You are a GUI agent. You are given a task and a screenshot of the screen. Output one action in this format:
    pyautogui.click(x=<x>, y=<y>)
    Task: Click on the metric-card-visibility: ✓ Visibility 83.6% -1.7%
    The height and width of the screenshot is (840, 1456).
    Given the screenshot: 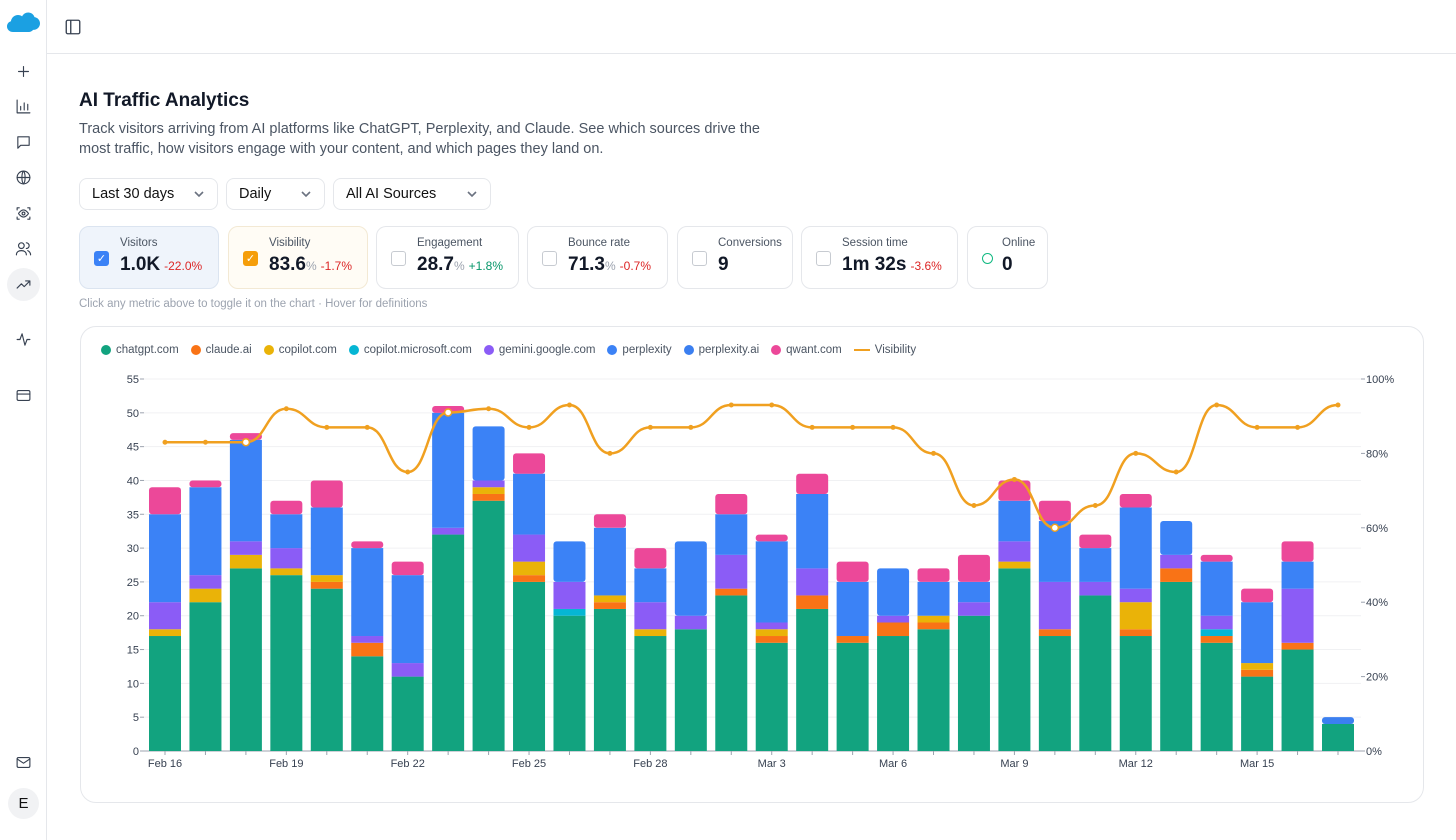 What is the action you would take?
    pyautogui.click(x=298, y=257)
    